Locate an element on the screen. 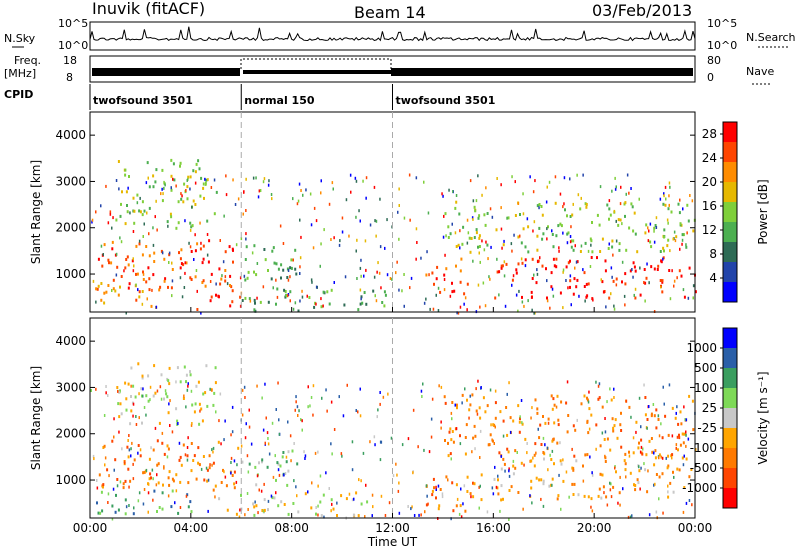 This screenshot has height=554, width=800. search-axis-top: 10^5 is located at coordinates (722, 23).